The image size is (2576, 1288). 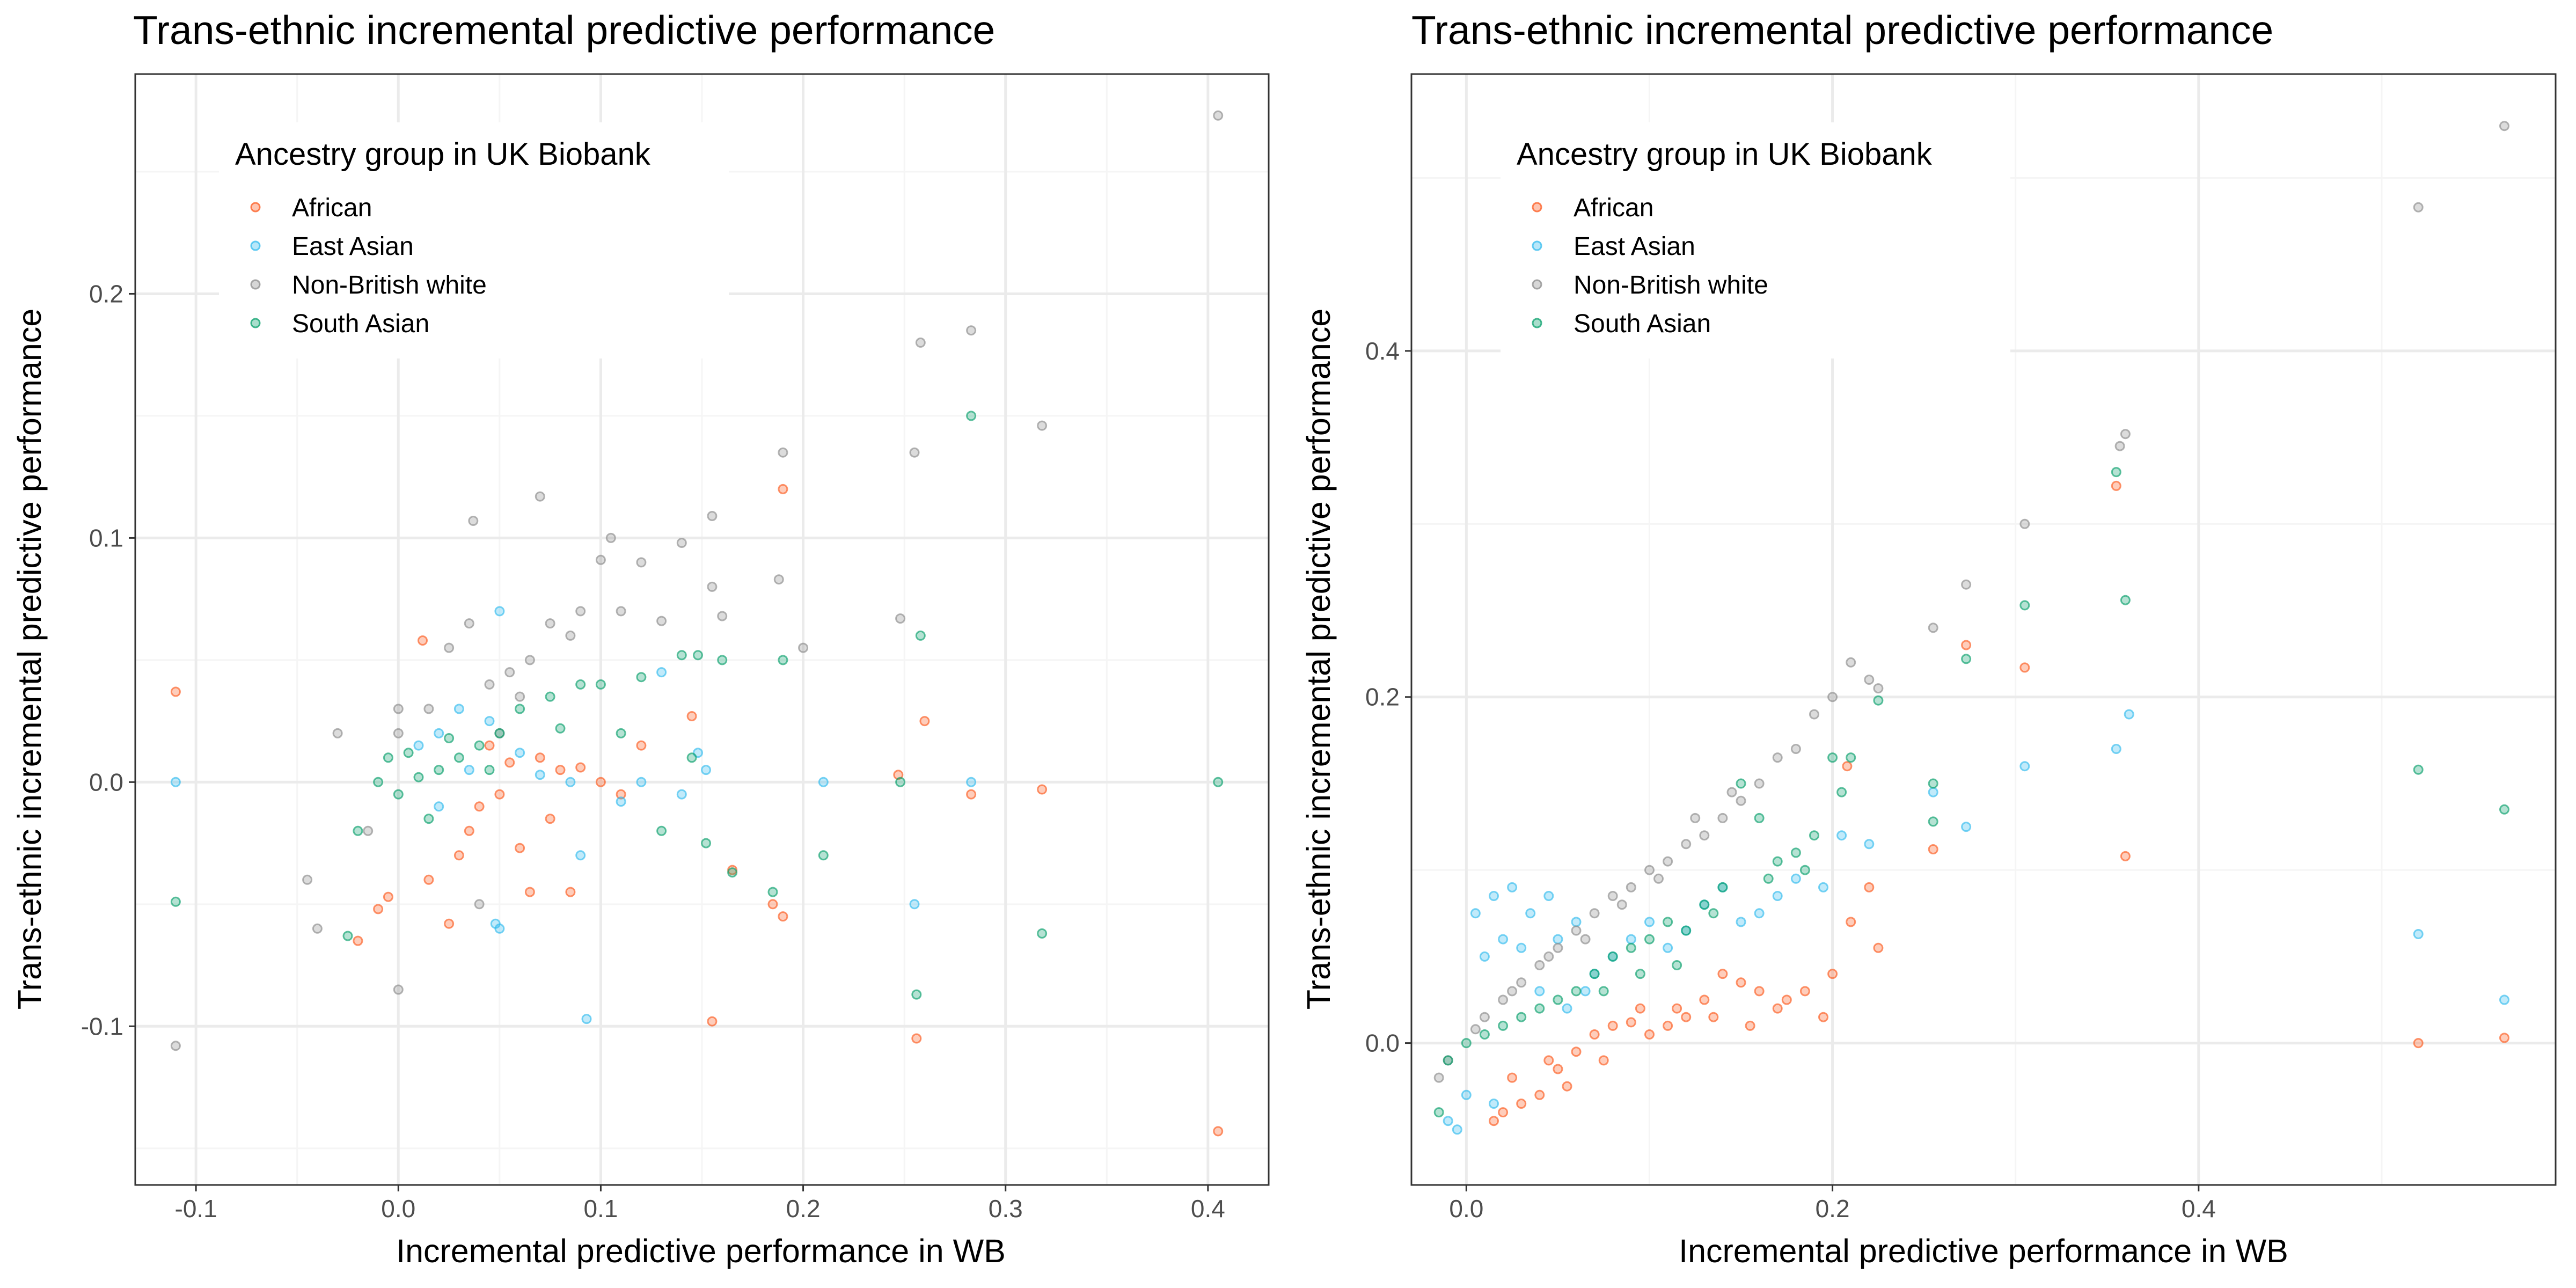 What do you see at coordinates (353, 246) in the screenshot?
I see `left-legend-label-east-asian: East Asian` at bounding box center [353, 246].